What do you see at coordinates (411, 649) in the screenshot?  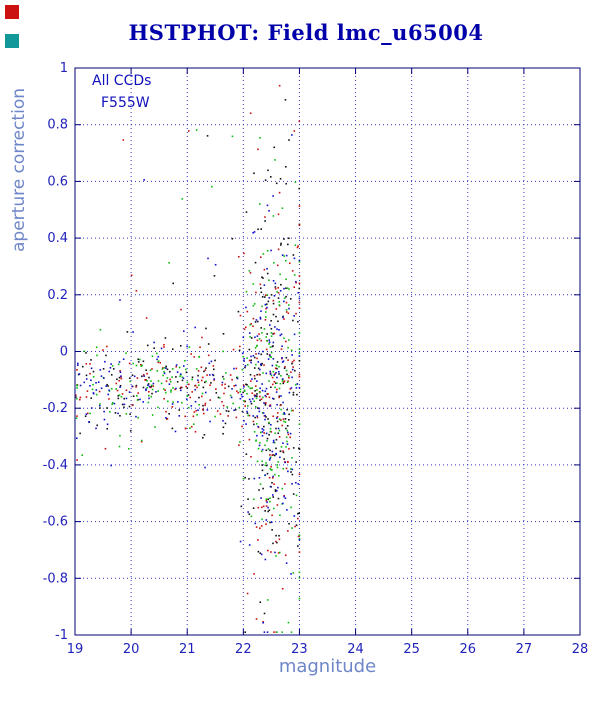 I see `x-tick-label: 25` at bounding box center [411, 649].